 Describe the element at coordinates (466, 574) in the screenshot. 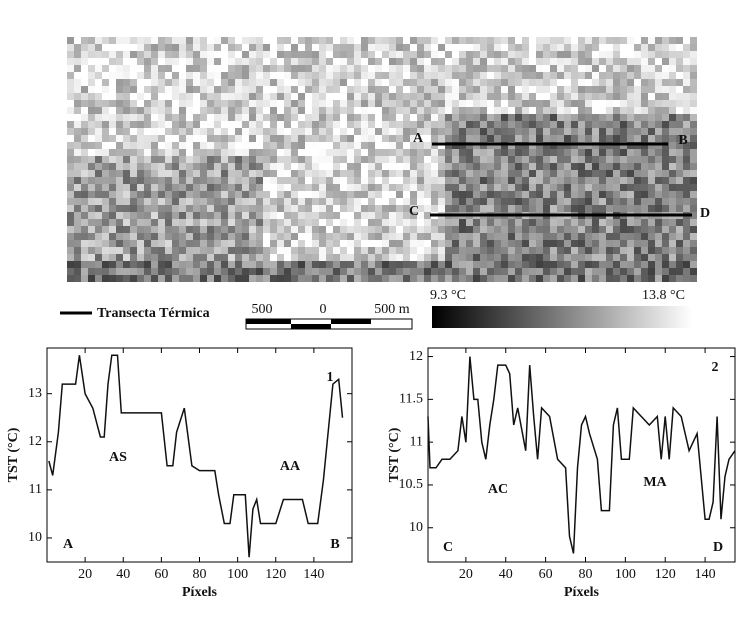

I see `x-tick-label: 20` at that location.